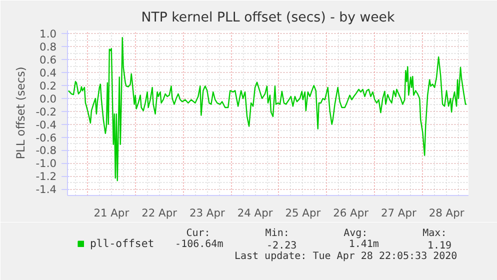 The height and width of the screenshot is (280, 497). What do you see at coordinates (255, 213) in the screenshot?
I see `x-tick-label: 24 Apr` at bounding box center [255, 213].